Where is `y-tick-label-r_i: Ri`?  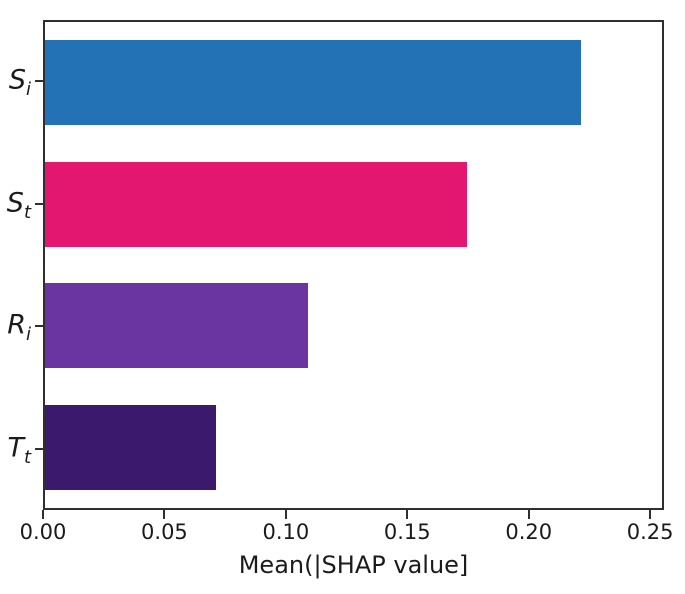
y-tick-label-r_i: Ri is located at coordinates (19, 326).